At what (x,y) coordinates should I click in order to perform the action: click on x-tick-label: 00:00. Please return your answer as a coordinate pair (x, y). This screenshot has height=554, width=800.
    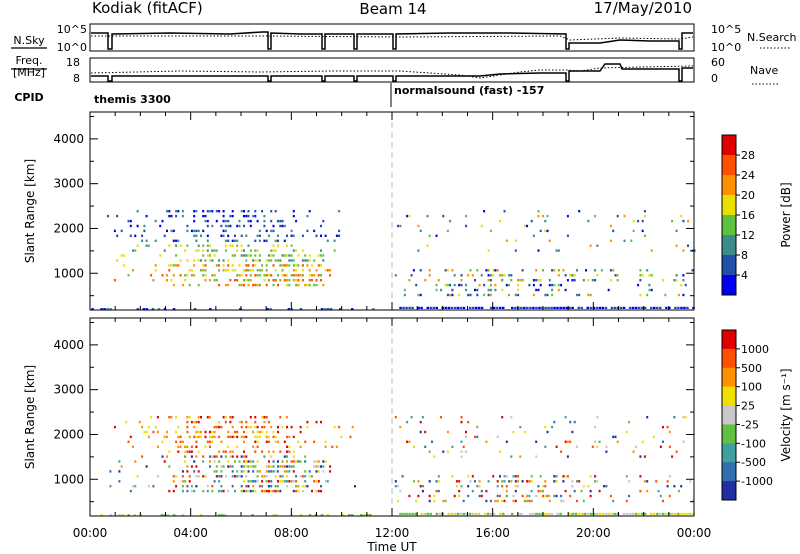
    Looking at the image, I should click on (694, 533).